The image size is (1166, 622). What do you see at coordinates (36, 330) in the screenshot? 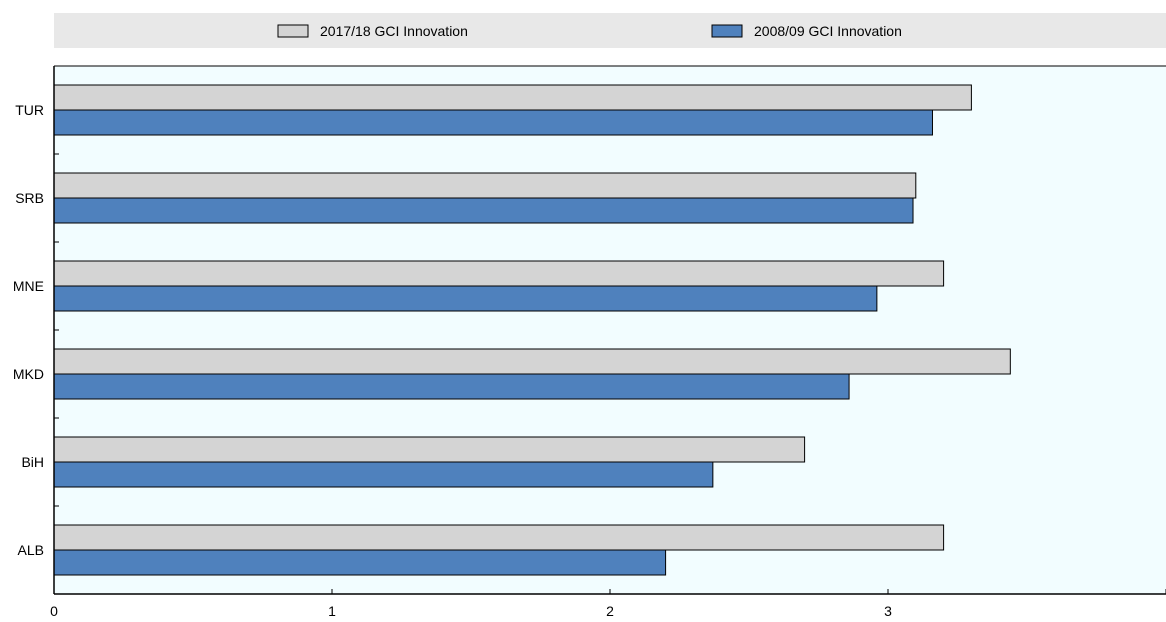
I see `category-labels: TUR SRB MNE MKD BiH ALB` at bounding box center [36, 330].